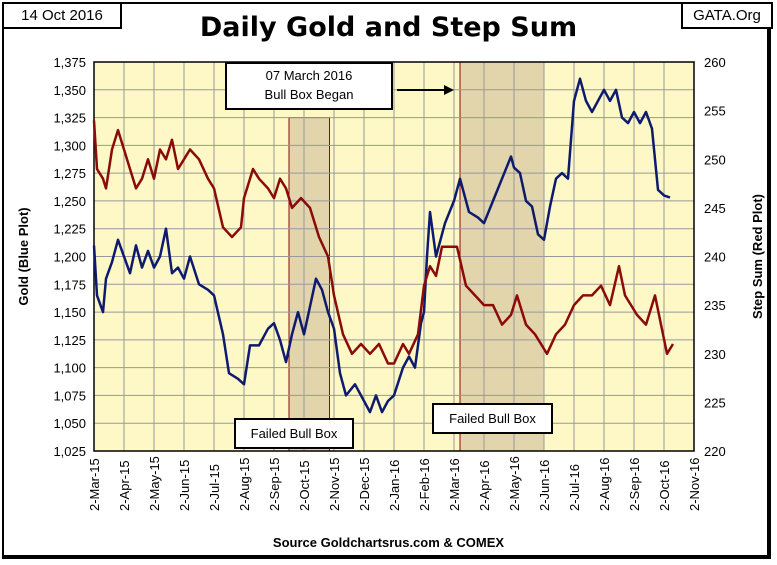  I want to click on y2-tick-label: 260, so click(715, 62).